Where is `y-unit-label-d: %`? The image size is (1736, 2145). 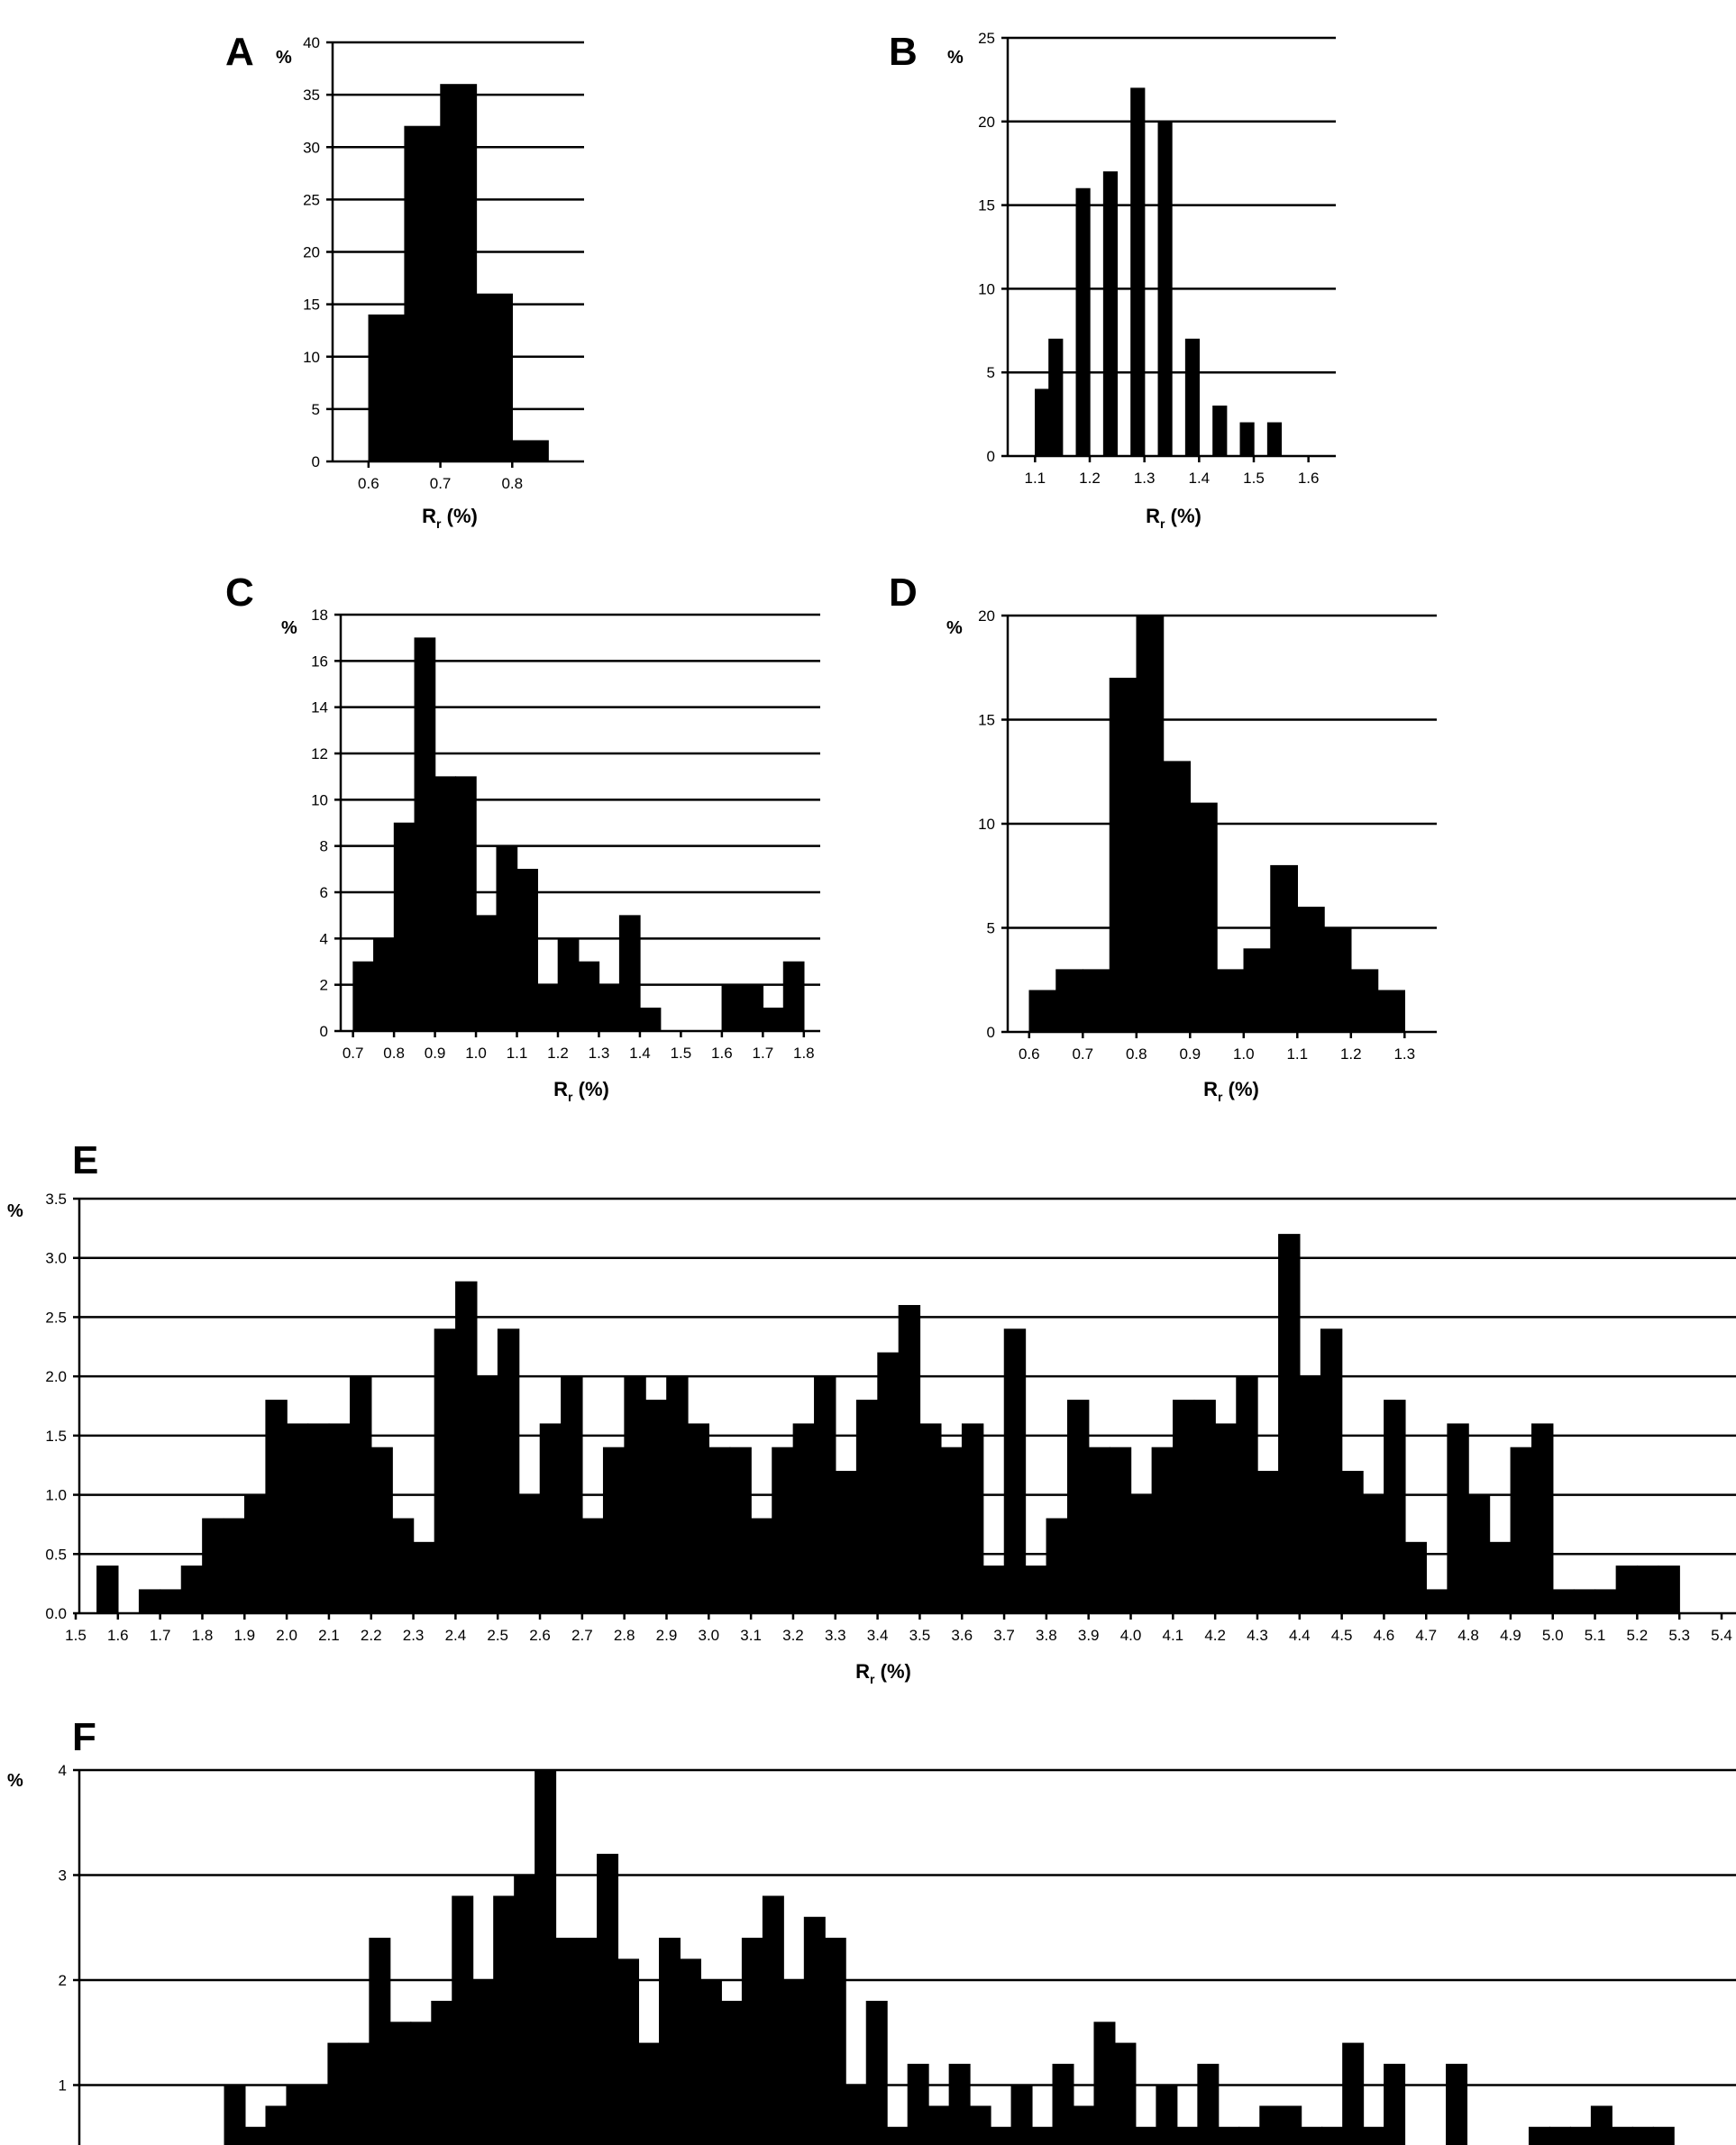
y-unit-label-d: % is located at coordinates (954, 628).